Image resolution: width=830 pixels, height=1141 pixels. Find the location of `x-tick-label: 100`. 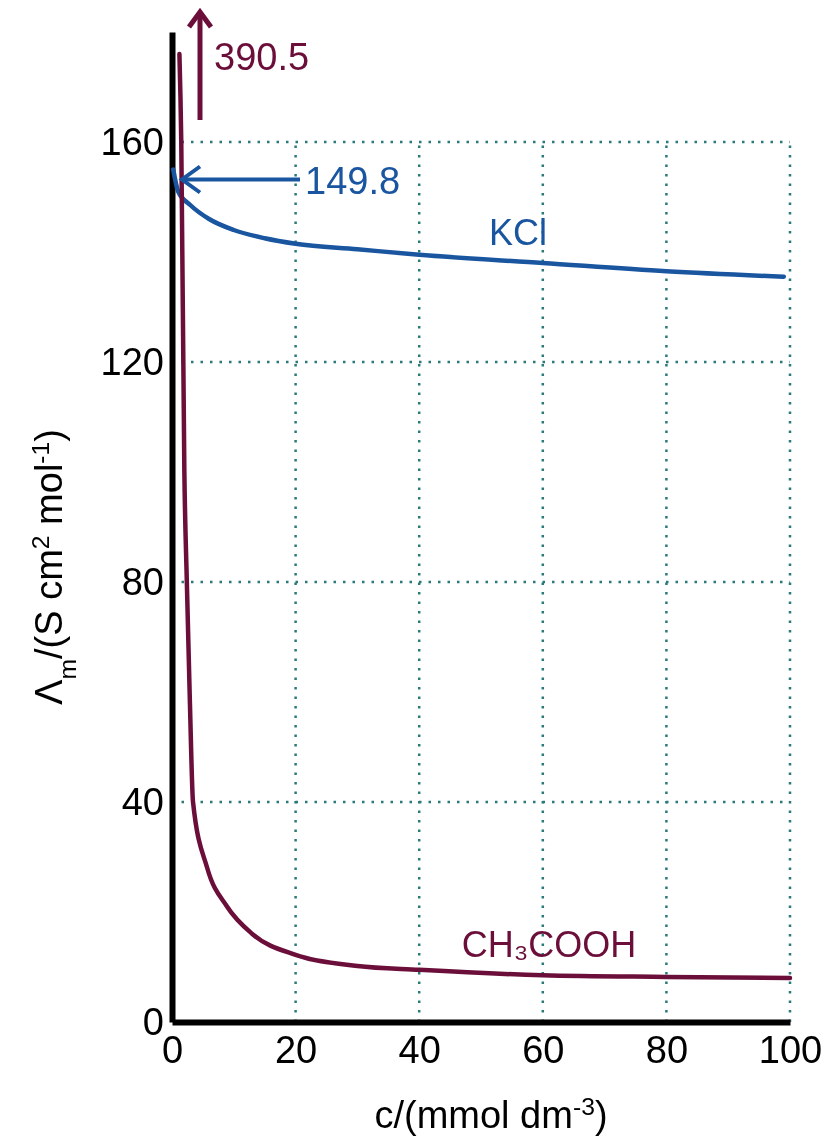

x-tick-label: 100 is located at coordinates (790, 1049).